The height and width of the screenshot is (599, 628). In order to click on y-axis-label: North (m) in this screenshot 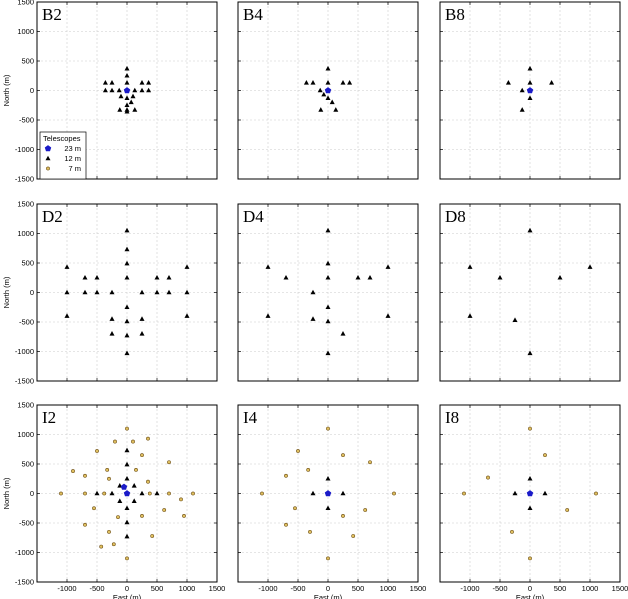, I will do `click(6, 90)`.